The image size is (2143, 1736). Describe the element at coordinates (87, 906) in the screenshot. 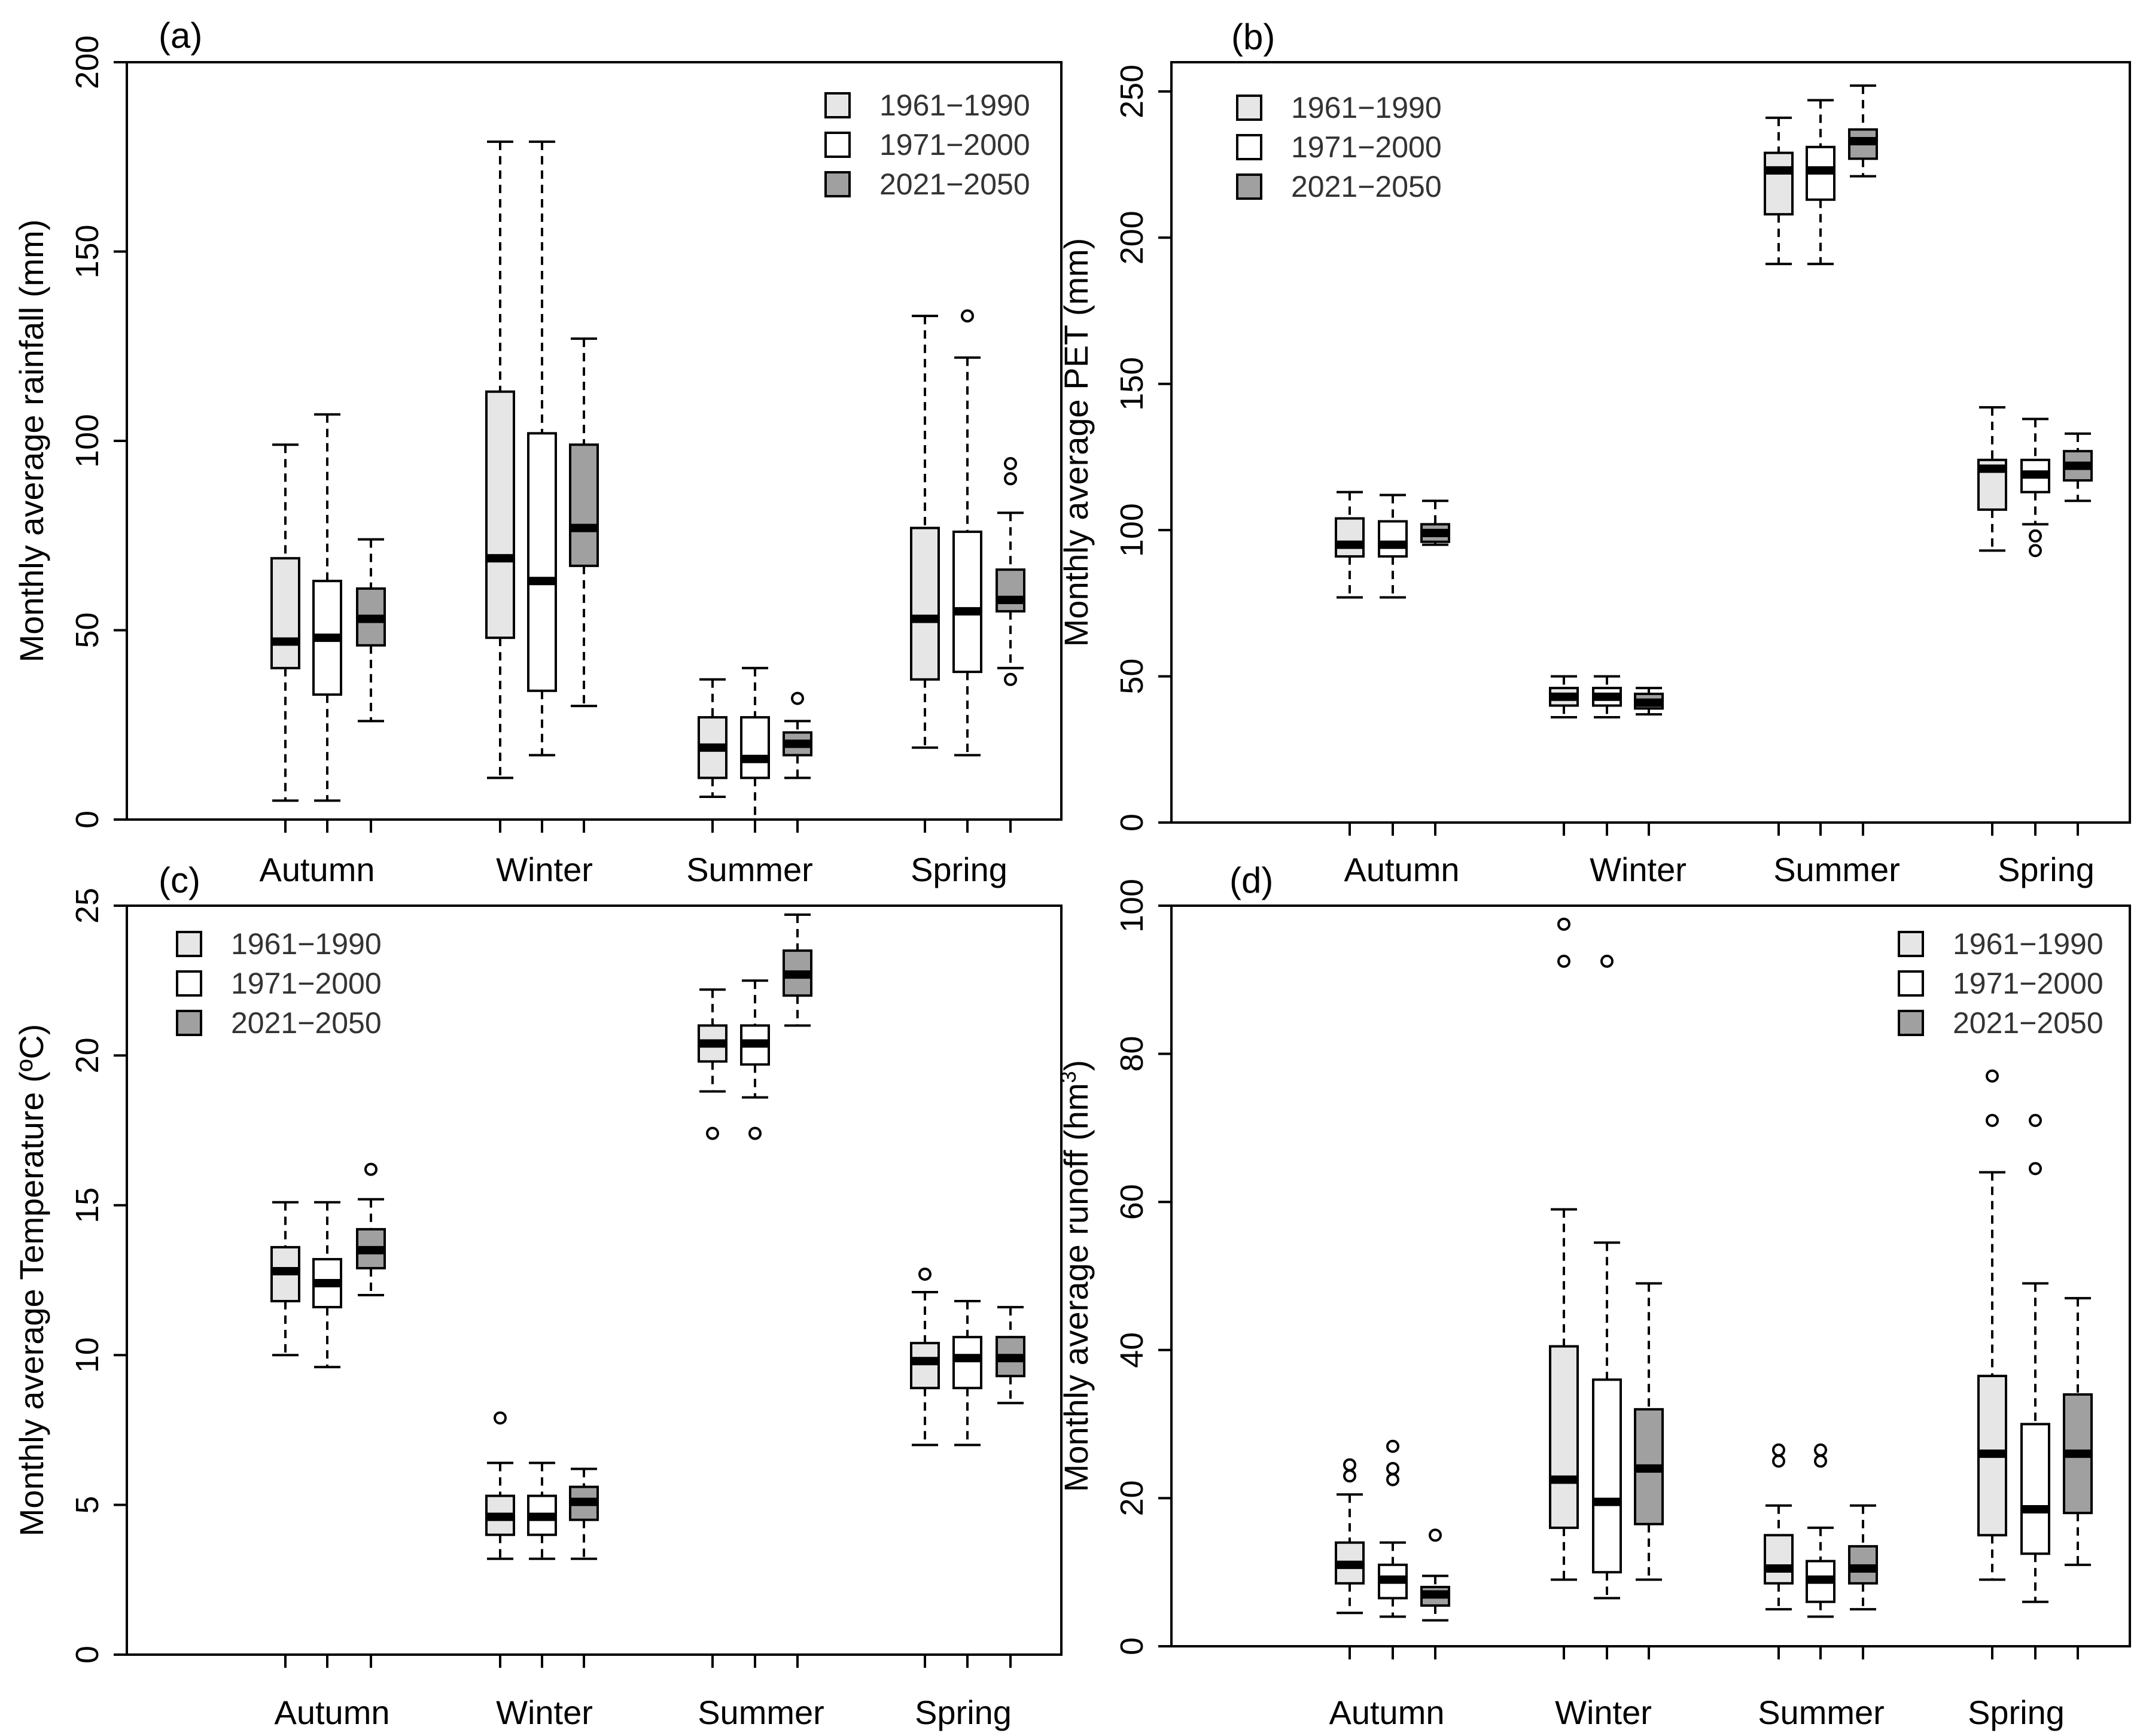

I see `y-tick-label: 25` at that location.